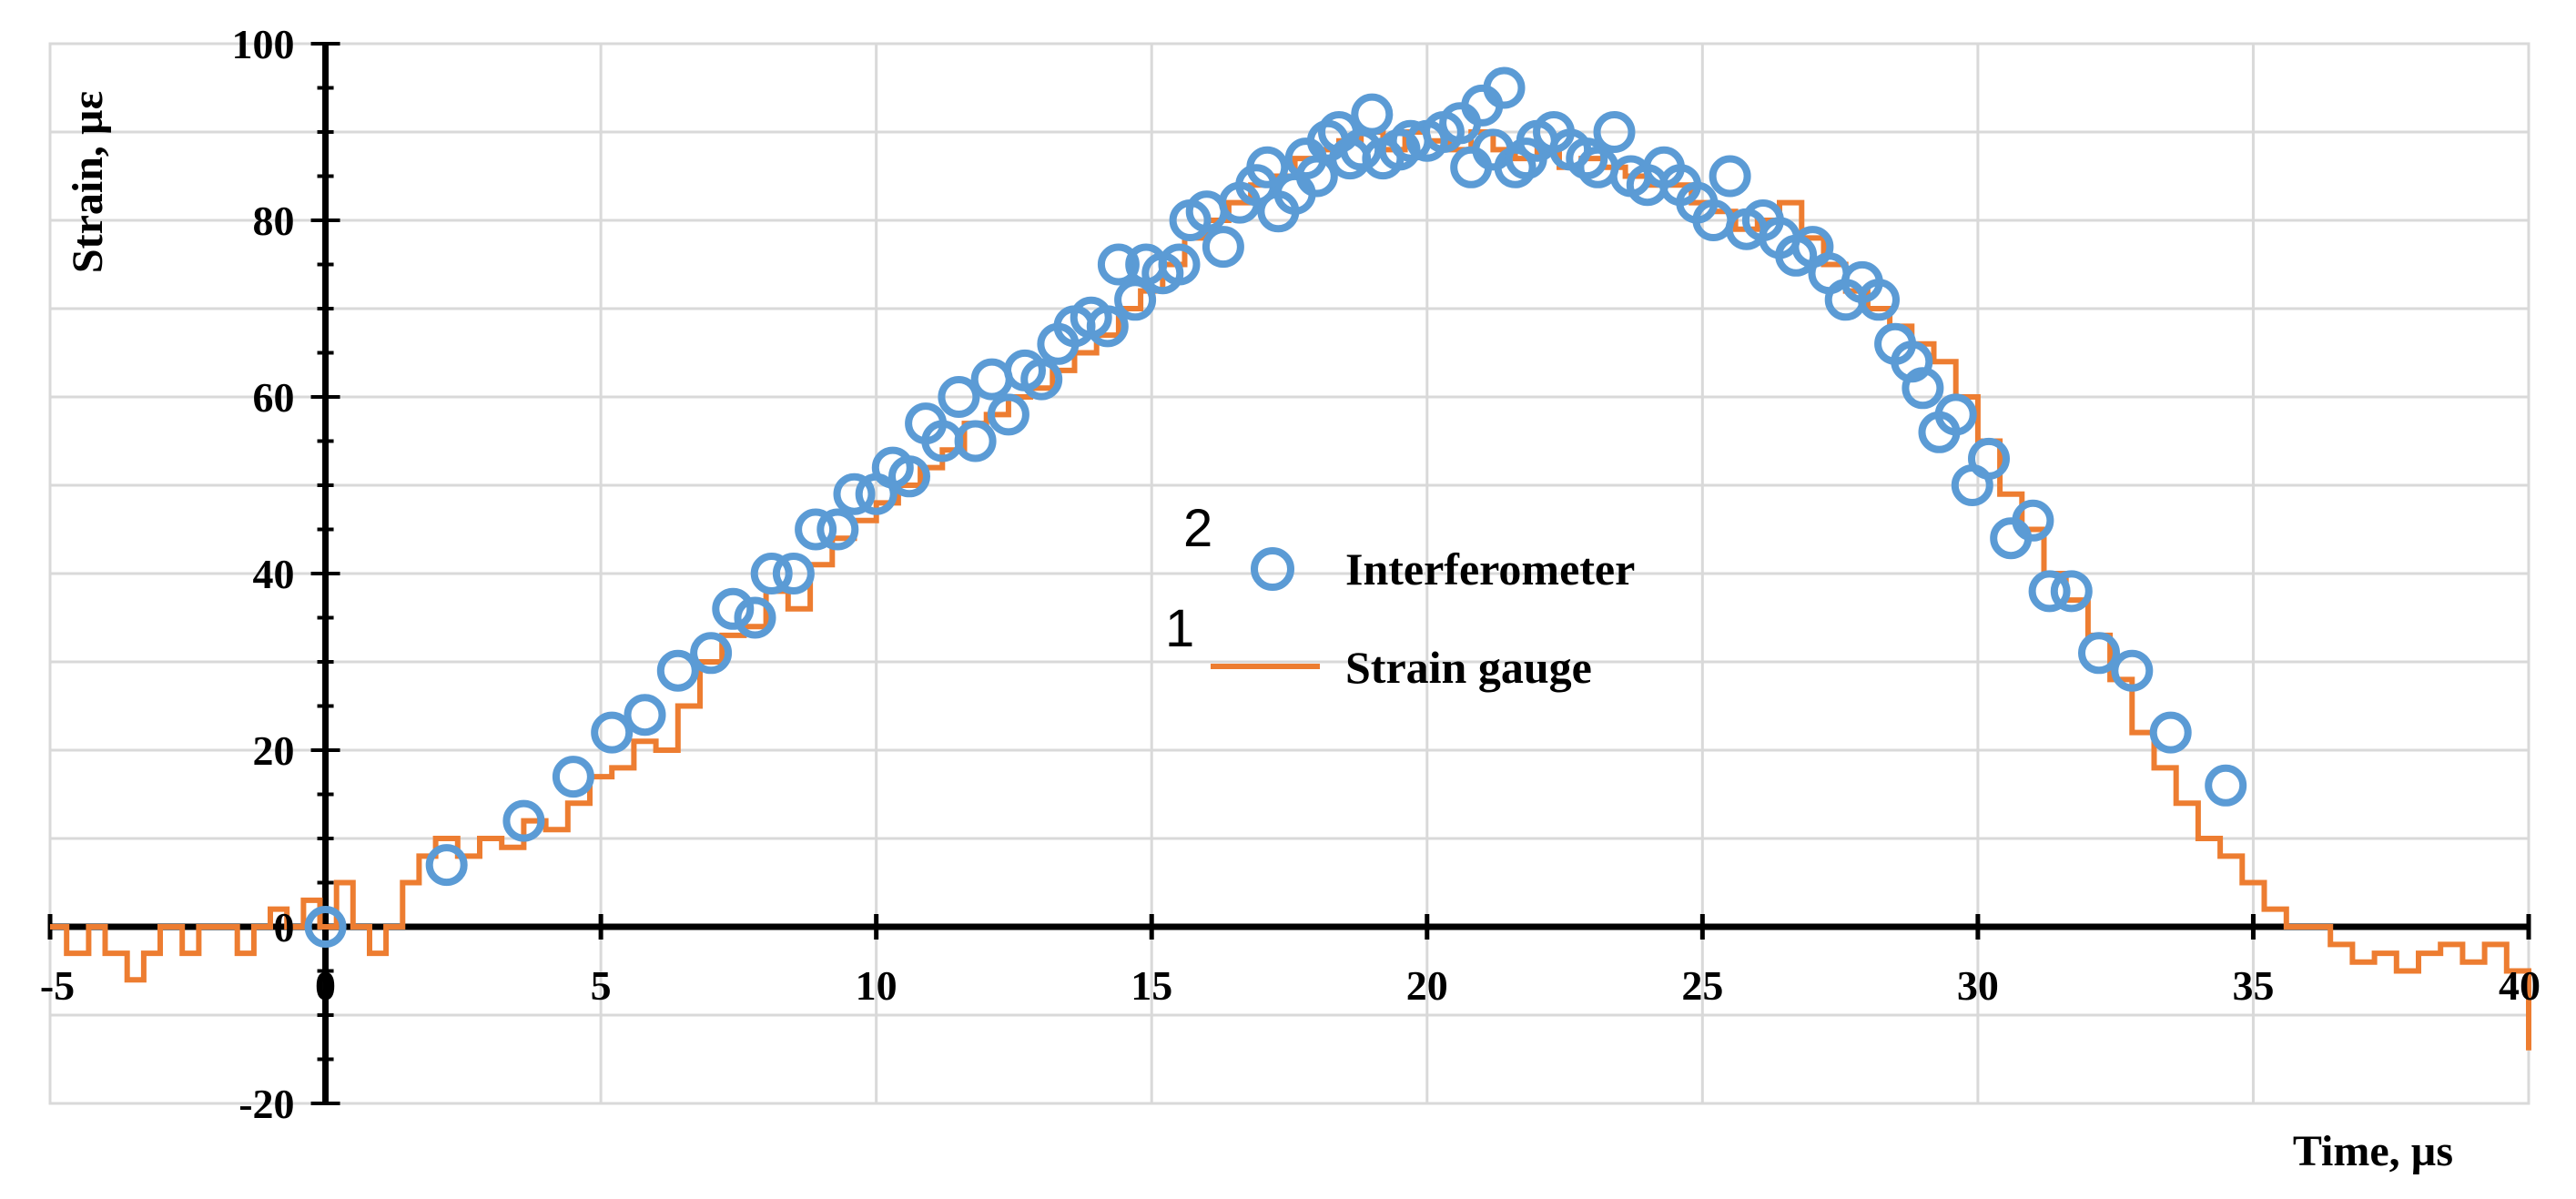  What do you see at coordinates (1197, 528) in the screenshot?
I see `legend-number-interferometer: 2` at bounding box center [1197, 528].